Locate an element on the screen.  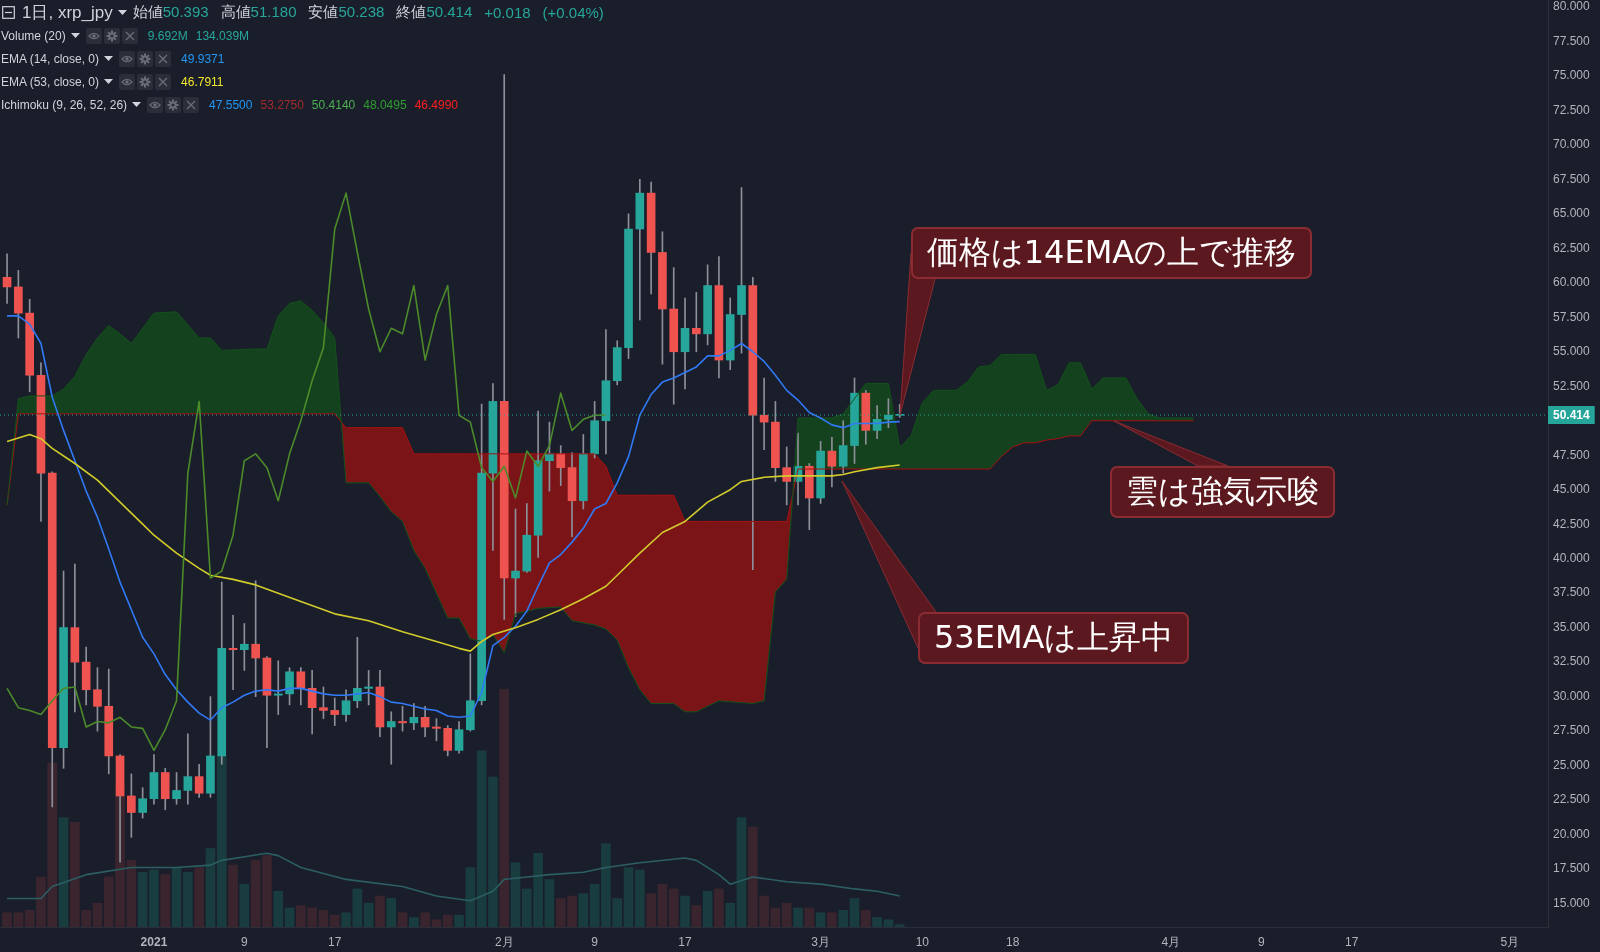
y-tick-label: 42.500 is located at coordinates (1572, 523).